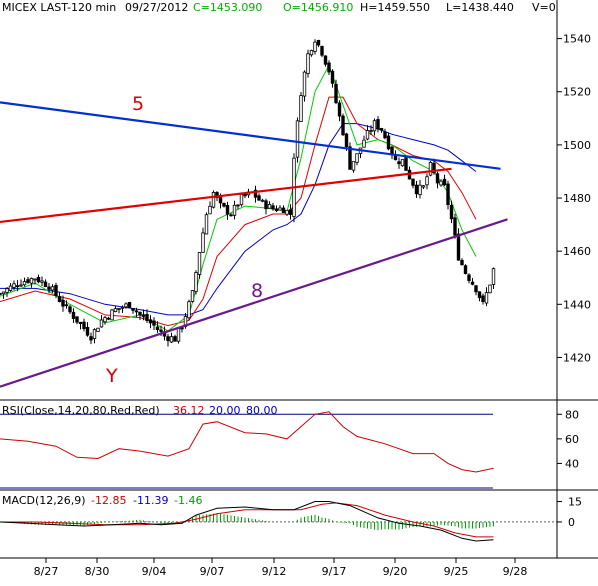  What do you see at coordinates (334, 571) in the screenshot?
I see `x-tick-label: 9/17` at bounding box center [334, 571].